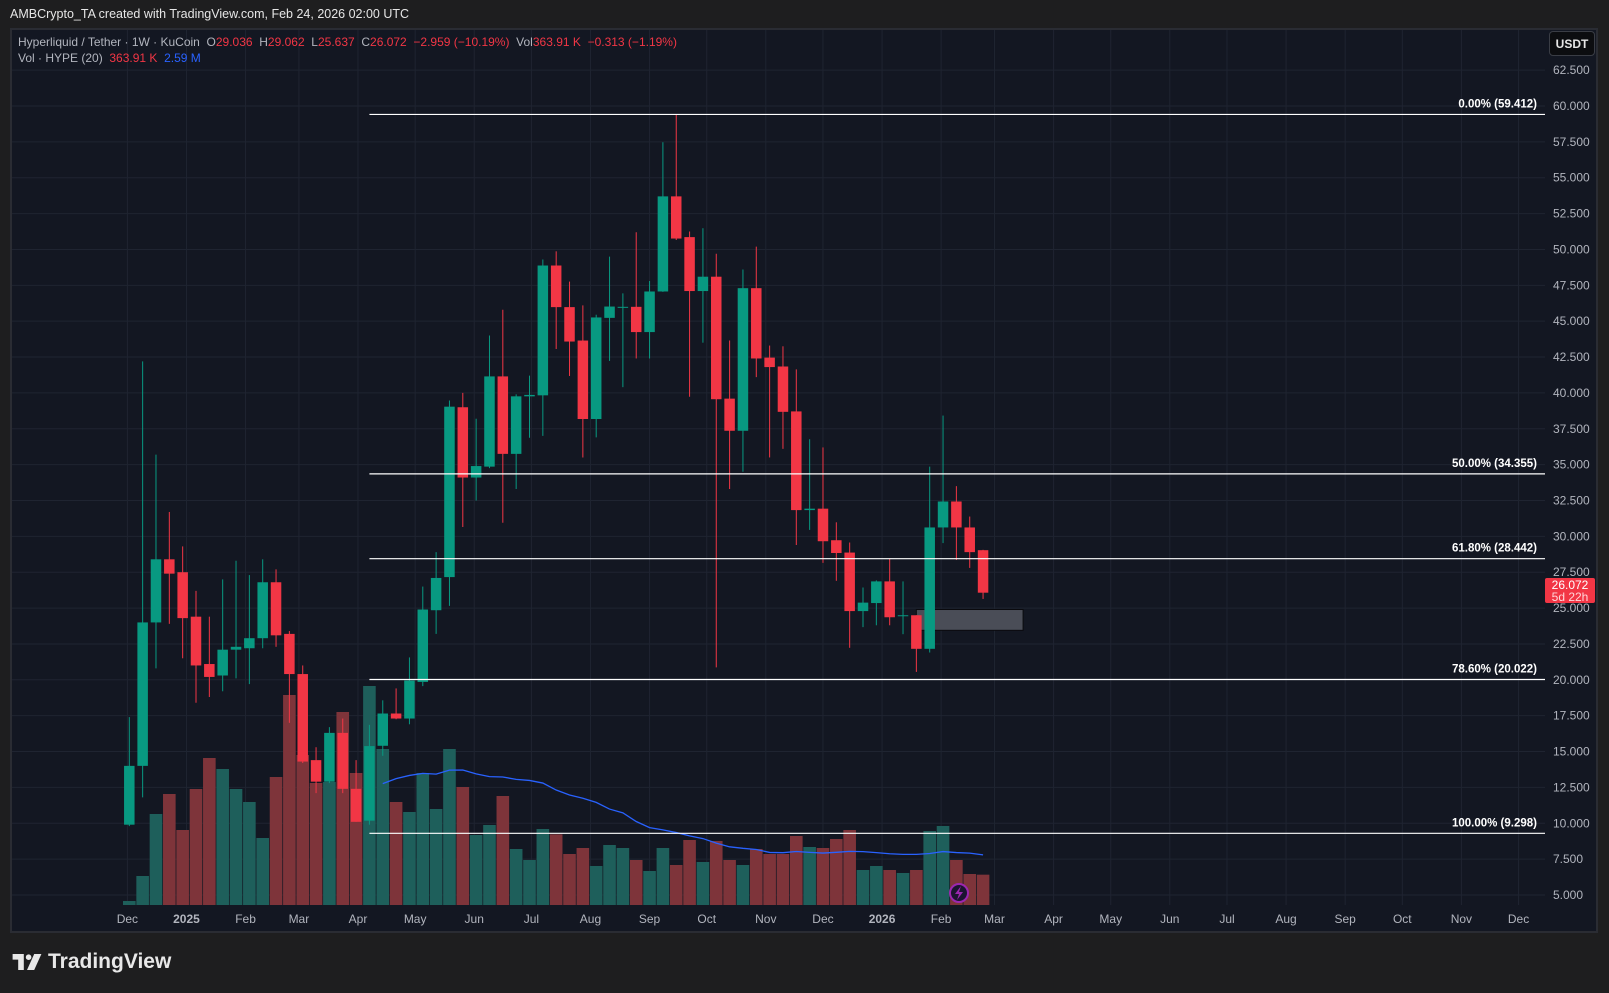 The width and height of the screenshot is (1609, 993). What do you see at coordinates (1494, 669) in the screenshot?
I see `fib-level-label: 78.60% (20.022)` at bounding box center [1494, 669].